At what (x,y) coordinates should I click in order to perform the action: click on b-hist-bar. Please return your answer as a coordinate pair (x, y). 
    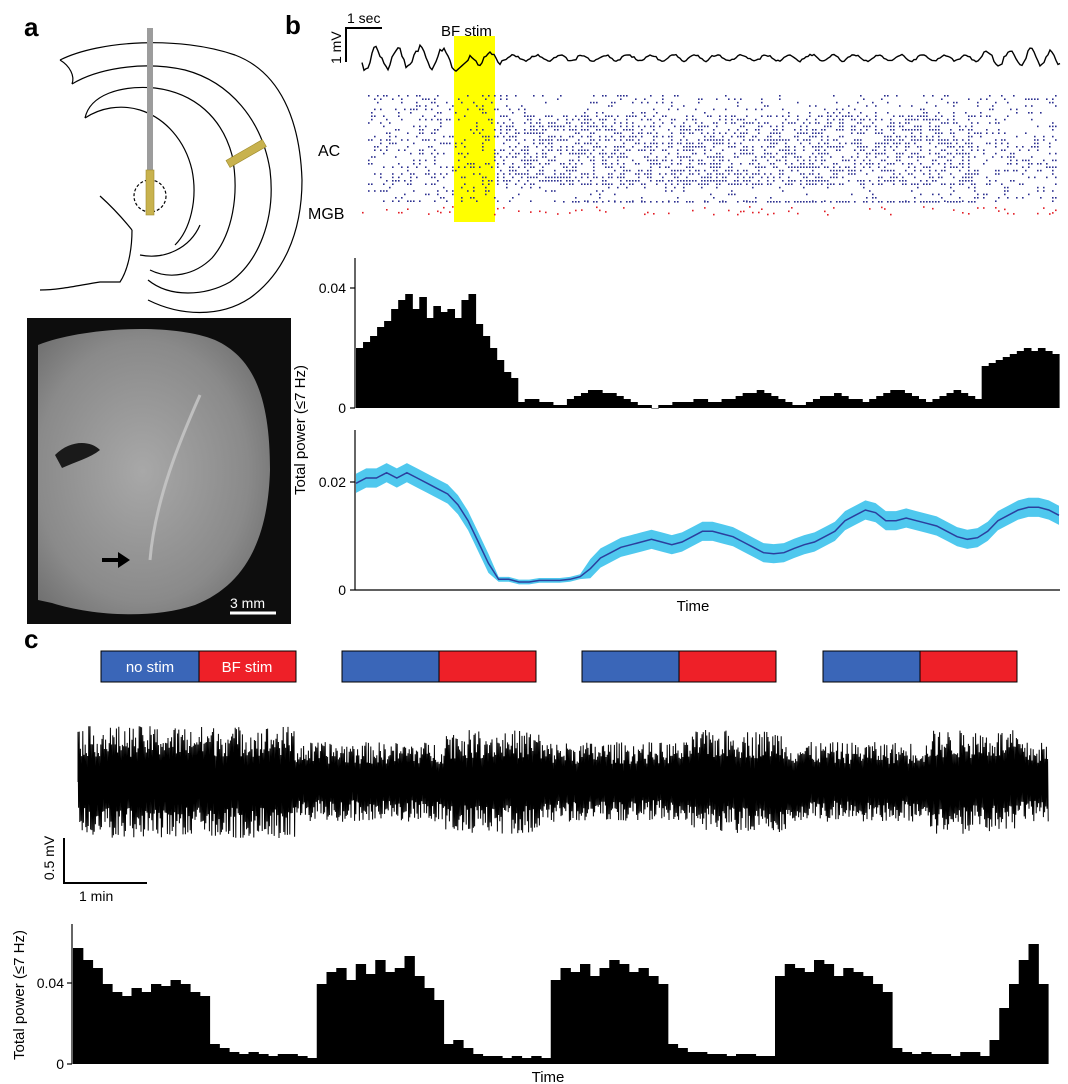
    Looking at the image, I should click on (922, 403).